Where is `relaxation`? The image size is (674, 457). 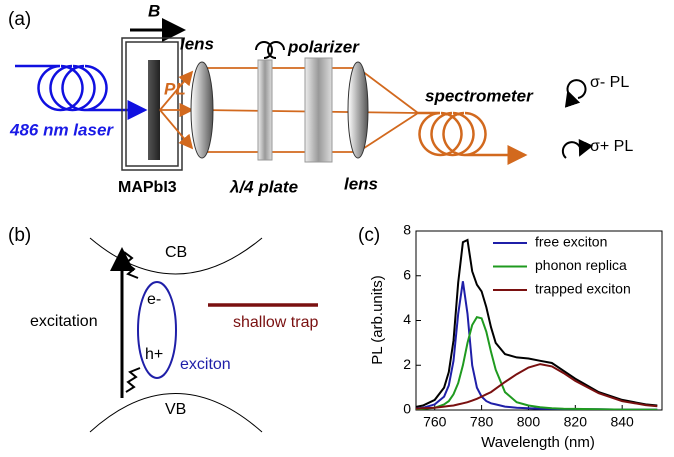 relaxation is located at coordinates (132, 322).